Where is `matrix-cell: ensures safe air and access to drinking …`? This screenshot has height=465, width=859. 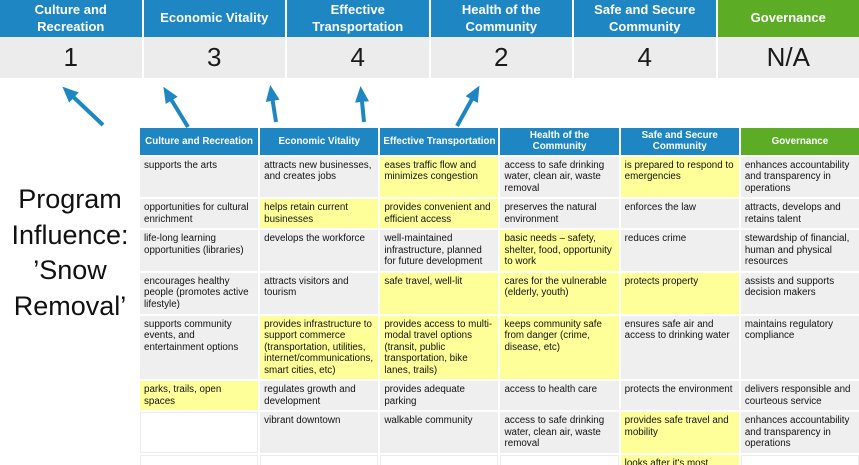
matrix-cell: ensures safe air and access to drinking … is located at coordinates (679, 347).